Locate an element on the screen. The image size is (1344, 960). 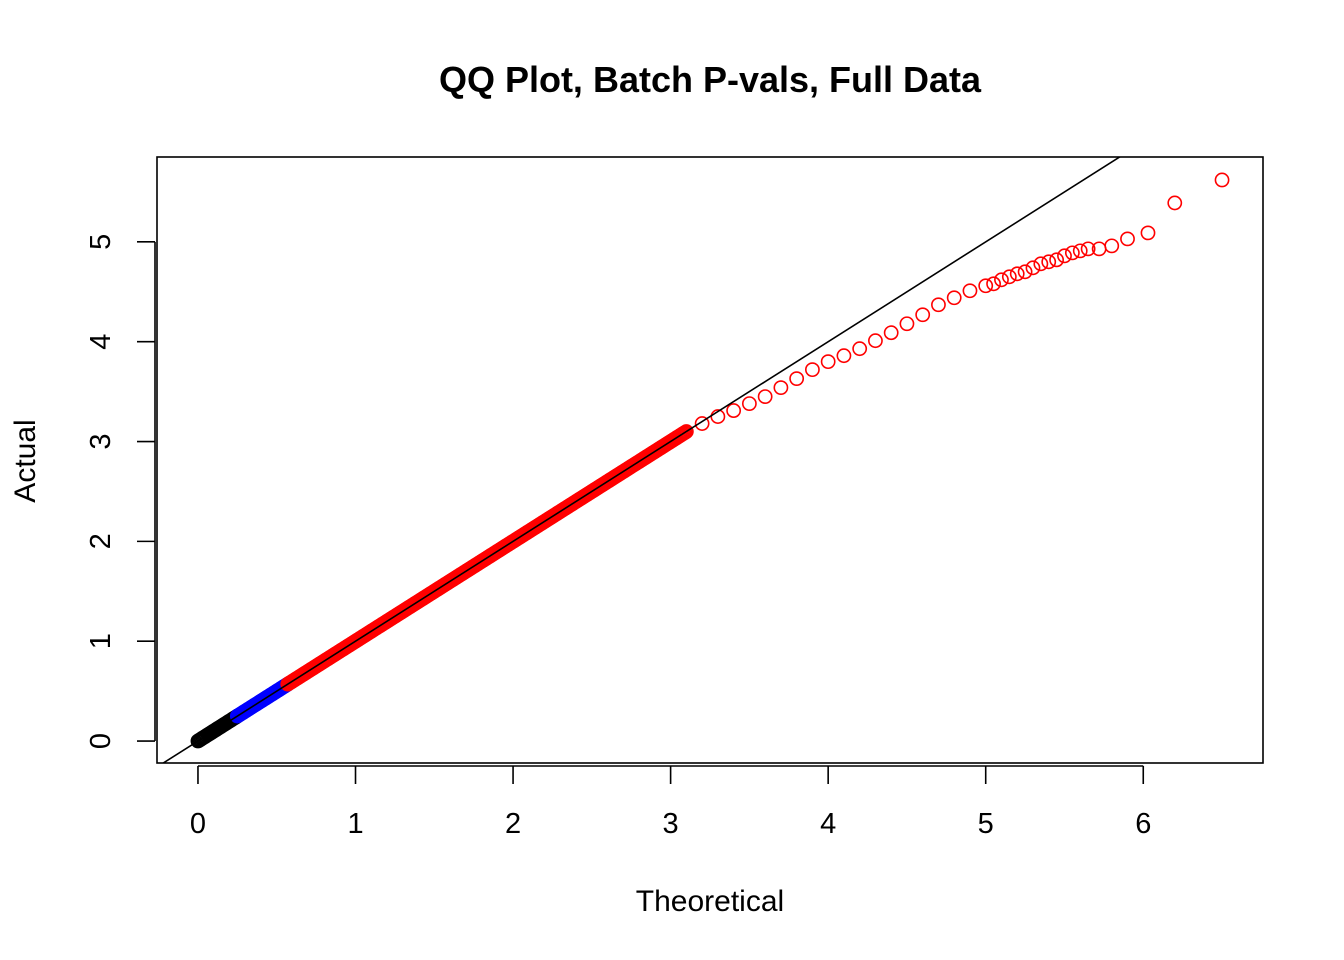
y-tick-label: 3 is located at coordinates (101, 441).